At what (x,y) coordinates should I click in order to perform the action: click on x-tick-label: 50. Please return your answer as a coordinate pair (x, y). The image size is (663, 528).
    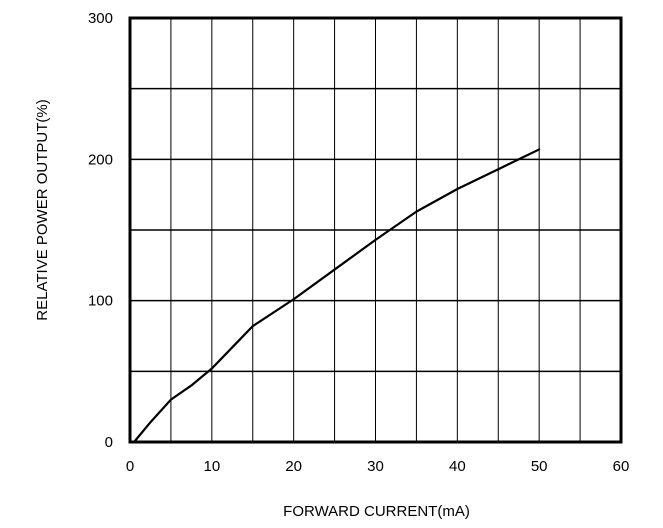
    Looking at the image, I should click on (539, 466).